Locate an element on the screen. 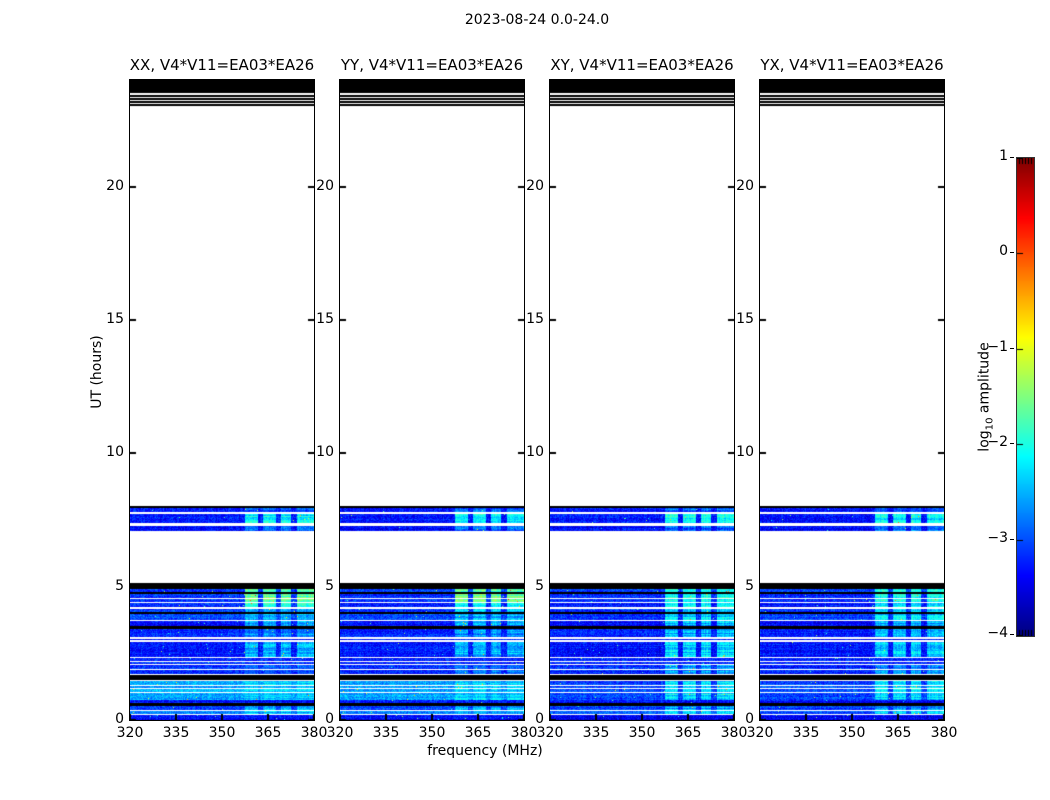 The height and width of the screenshot is (800, 1050). x-axis-label: frequency (MHz) is located at coordinates (485, 751).